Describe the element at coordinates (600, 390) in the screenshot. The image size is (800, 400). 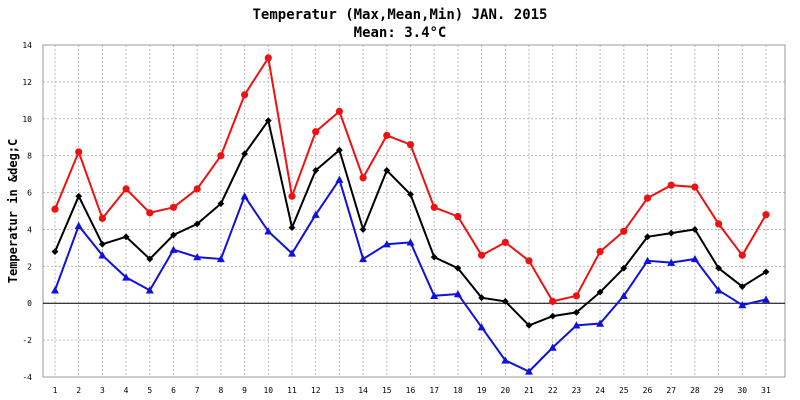
I see `x-tick-label: 24` at that location.